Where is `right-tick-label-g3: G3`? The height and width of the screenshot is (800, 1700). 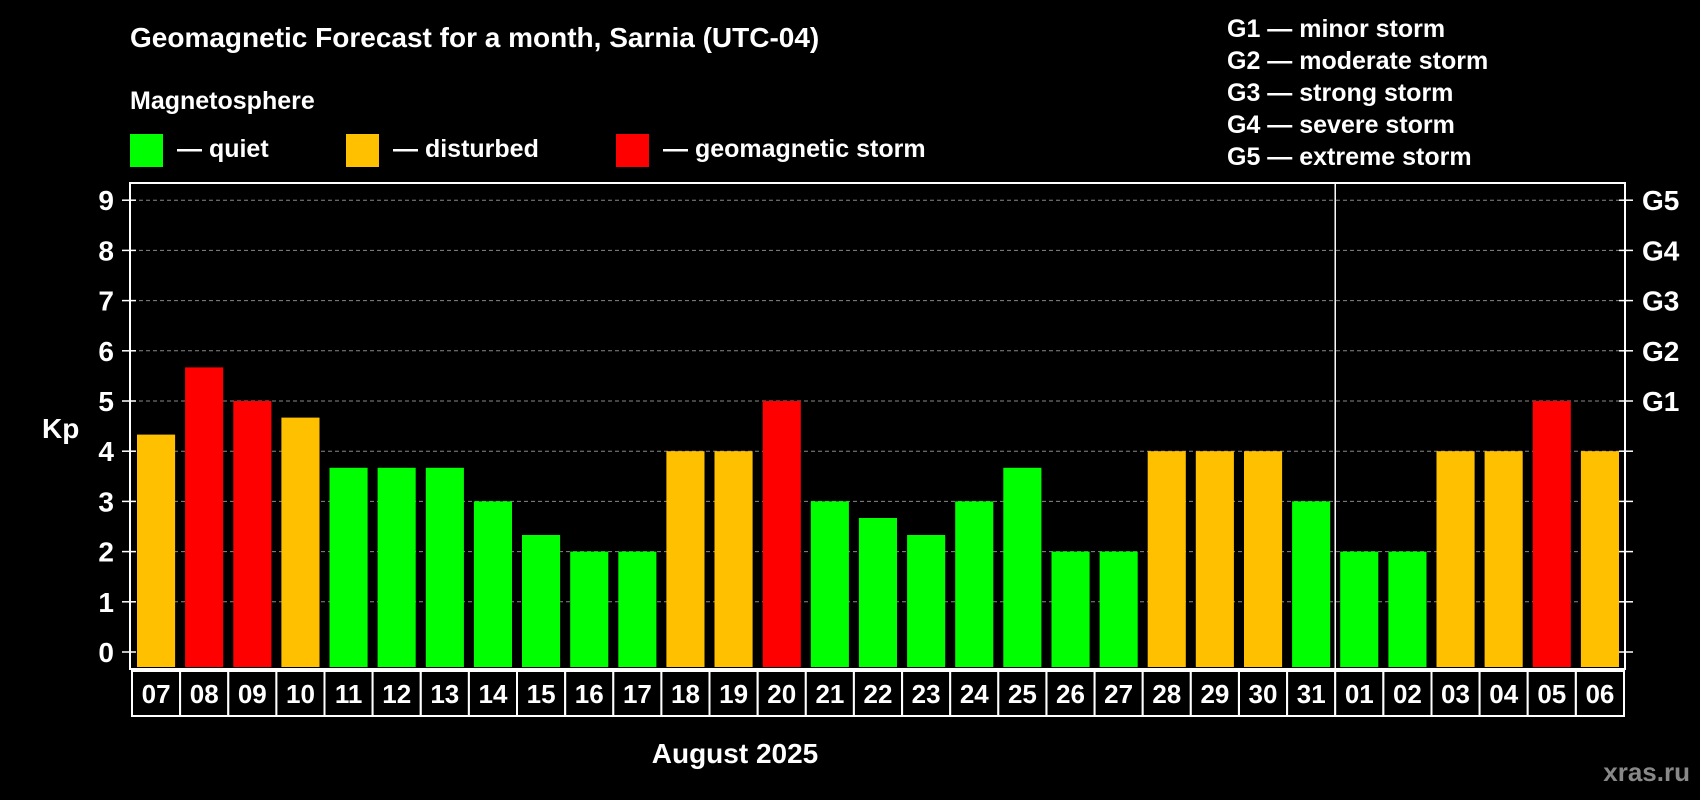 right-tick-label-g3: G3 is located at coordinates (1660, 301).